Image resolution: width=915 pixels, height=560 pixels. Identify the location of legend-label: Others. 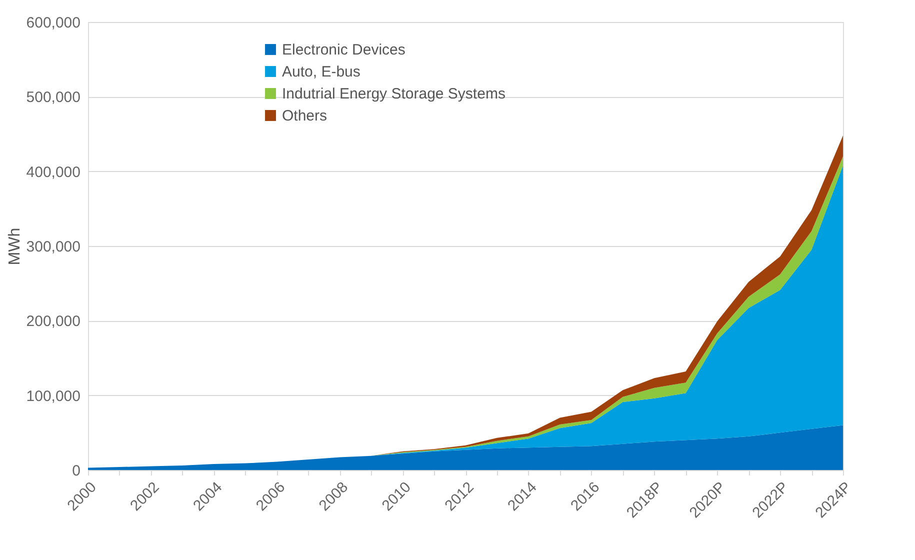
(305, 116).